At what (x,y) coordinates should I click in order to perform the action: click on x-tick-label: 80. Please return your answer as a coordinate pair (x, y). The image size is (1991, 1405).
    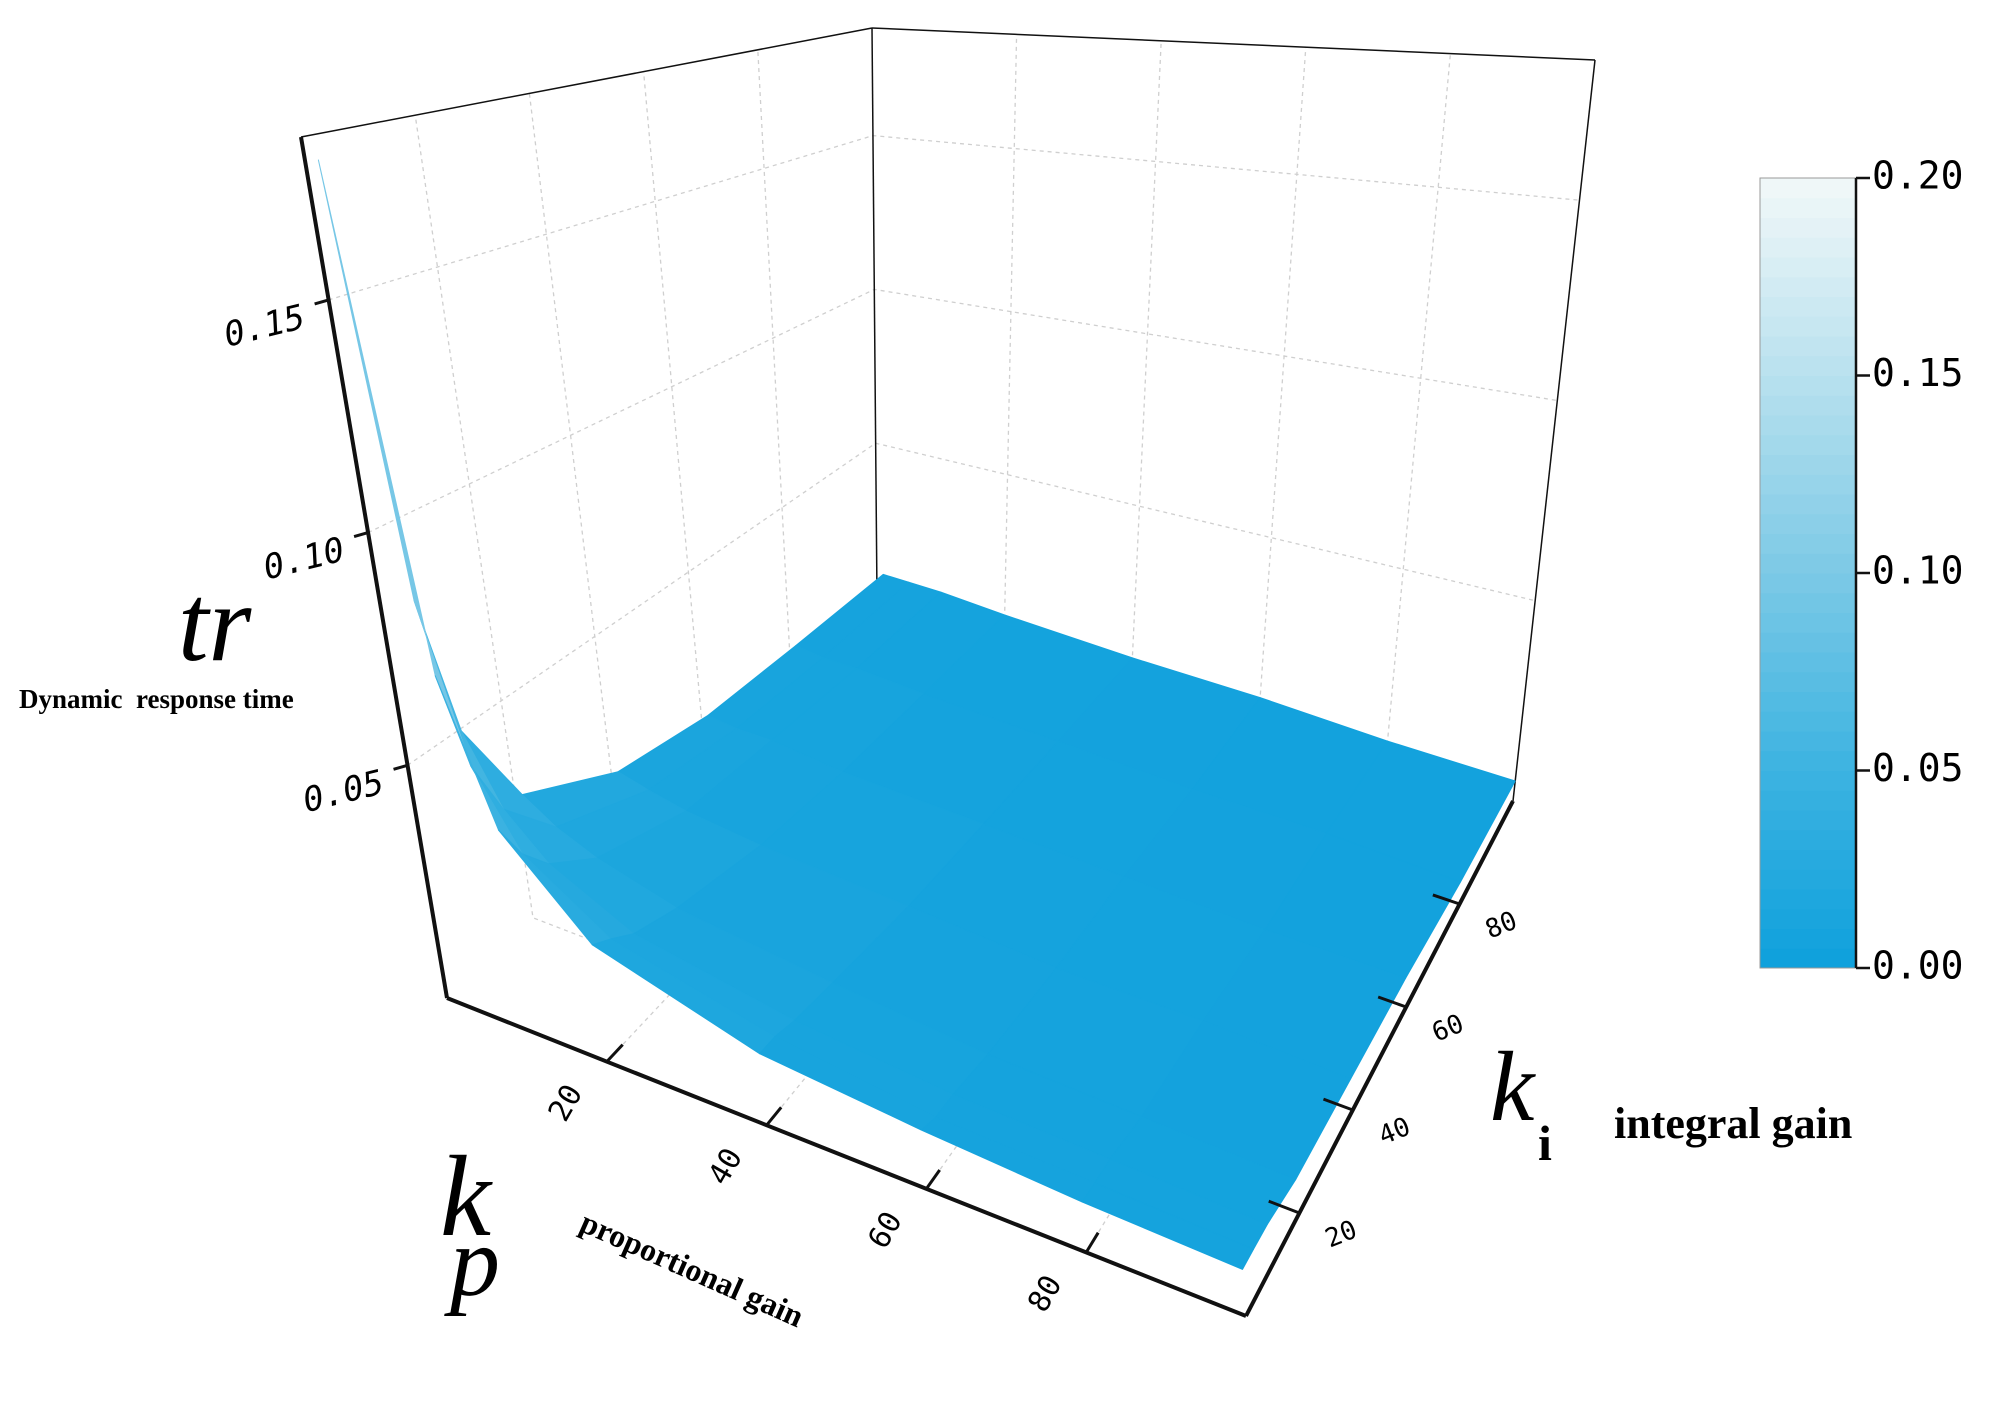
    Looking at the image, I should click on (1045, 1294).